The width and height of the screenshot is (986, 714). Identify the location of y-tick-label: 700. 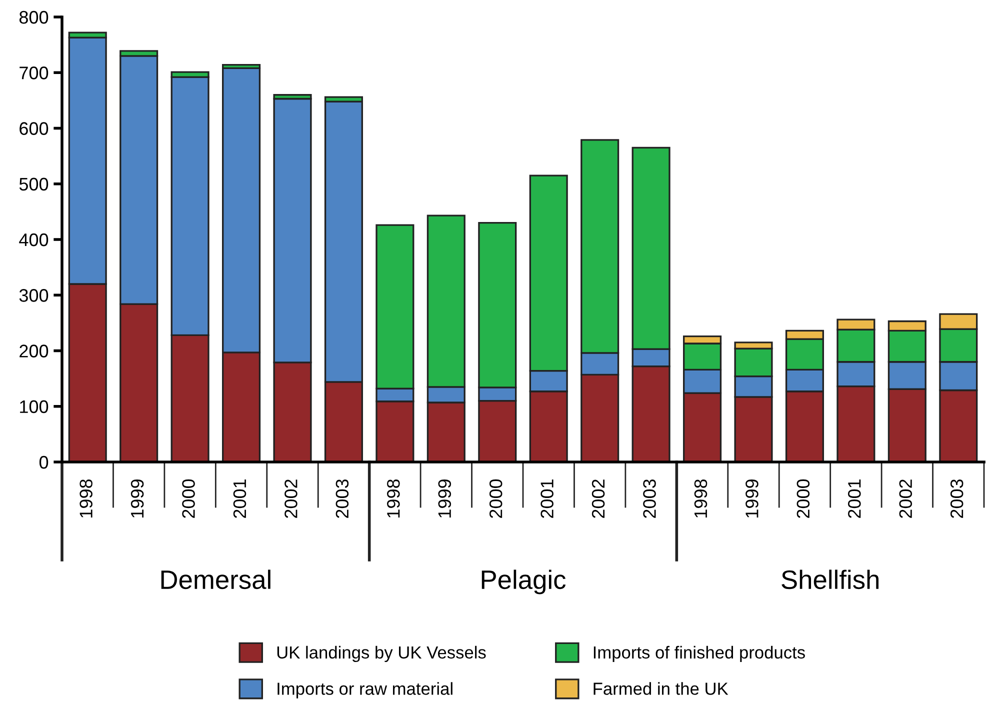
(34, 73).